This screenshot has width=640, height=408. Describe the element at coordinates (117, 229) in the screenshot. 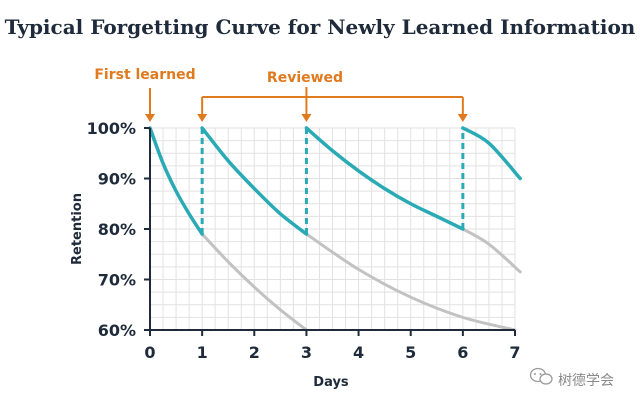

I see `y-tick-label: 80%` at that location.